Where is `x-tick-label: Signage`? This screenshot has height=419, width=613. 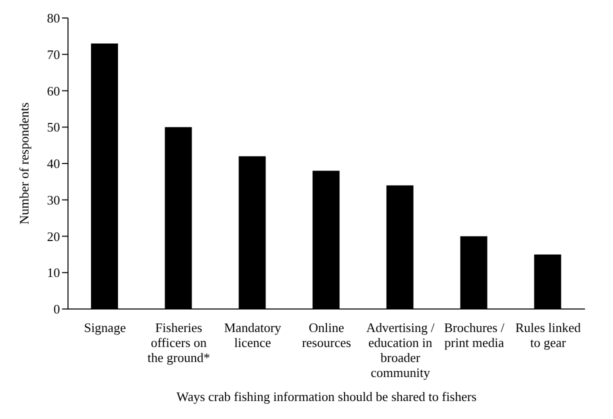
x-tick-label: Signage is located at coordinates (105, 327).